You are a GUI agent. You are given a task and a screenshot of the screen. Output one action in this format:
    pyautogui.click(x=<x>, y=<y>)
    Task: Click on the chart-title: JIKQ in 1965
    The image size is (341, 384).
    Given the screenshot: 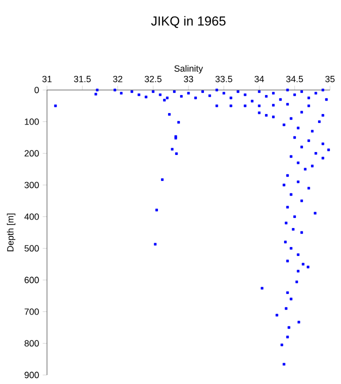 What is the action you would take?
    pyautogui.click(x=188, y=22)
    